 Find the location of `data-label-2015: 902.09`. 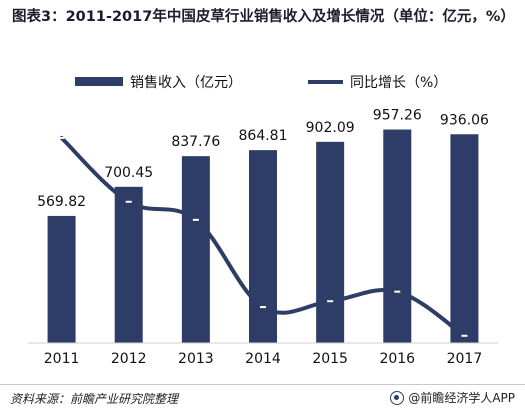

data-label-2015: 902.09 is located at coordinates (330, 128).